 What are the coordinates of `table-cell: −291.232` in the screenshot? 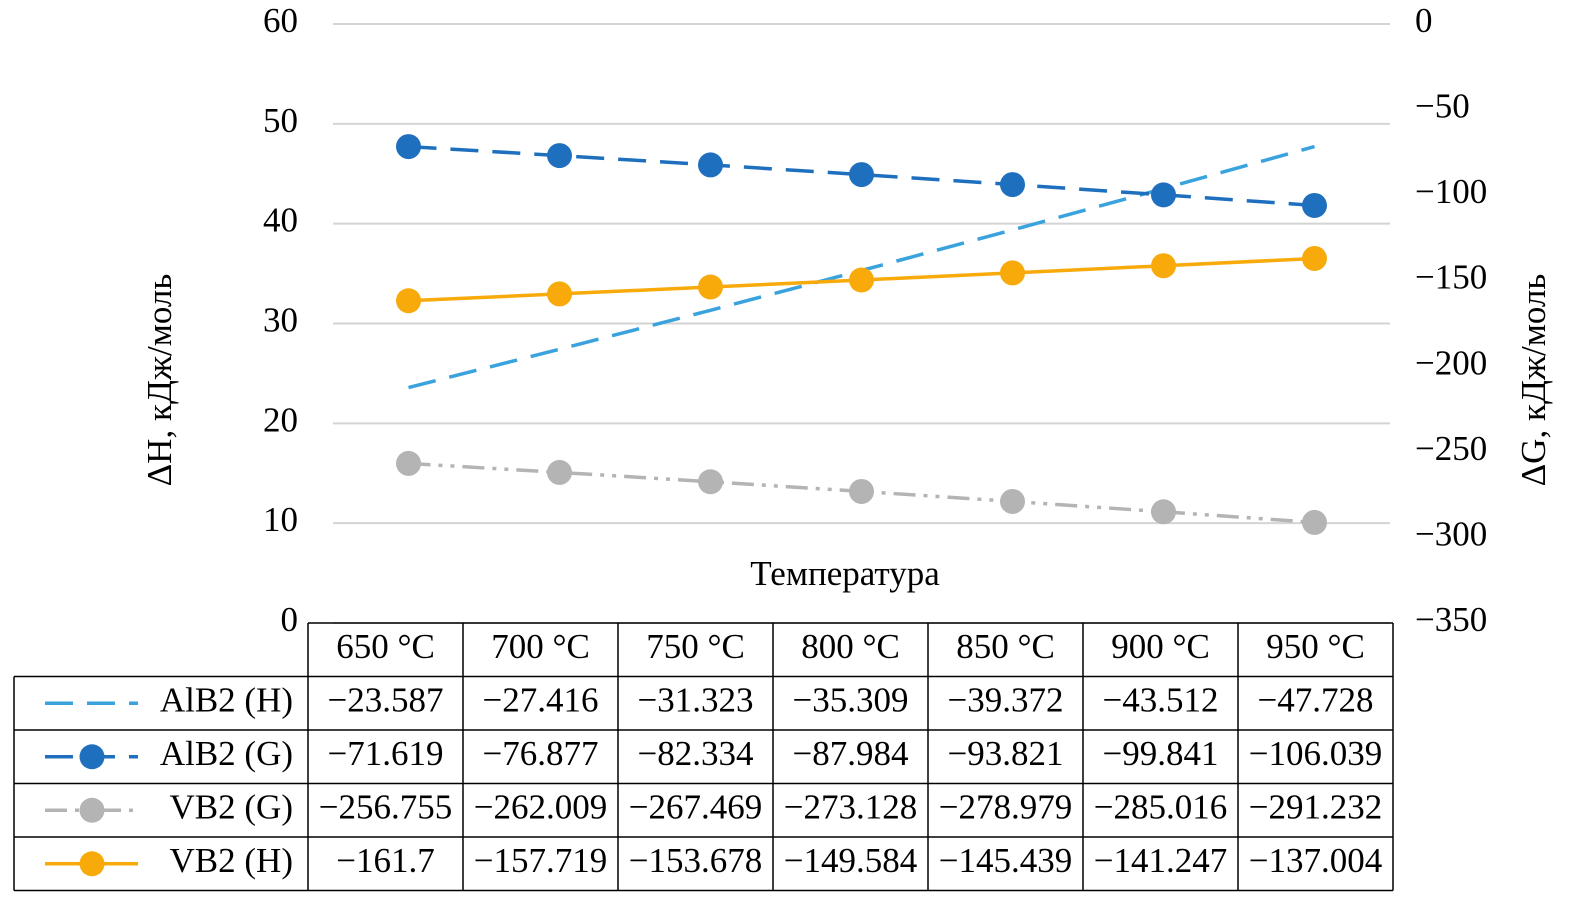 It's located at (1316, 806).